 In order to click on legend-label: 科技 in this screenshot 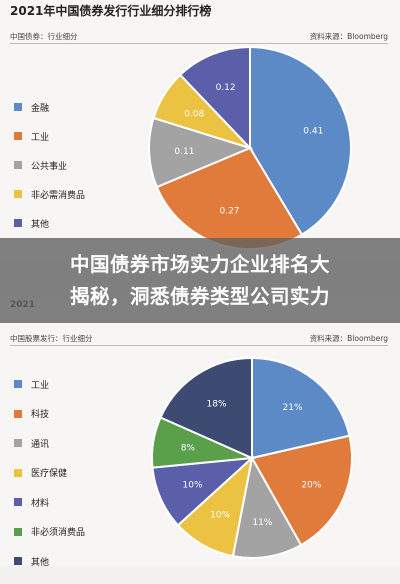, I will do `click(40, 415)`.